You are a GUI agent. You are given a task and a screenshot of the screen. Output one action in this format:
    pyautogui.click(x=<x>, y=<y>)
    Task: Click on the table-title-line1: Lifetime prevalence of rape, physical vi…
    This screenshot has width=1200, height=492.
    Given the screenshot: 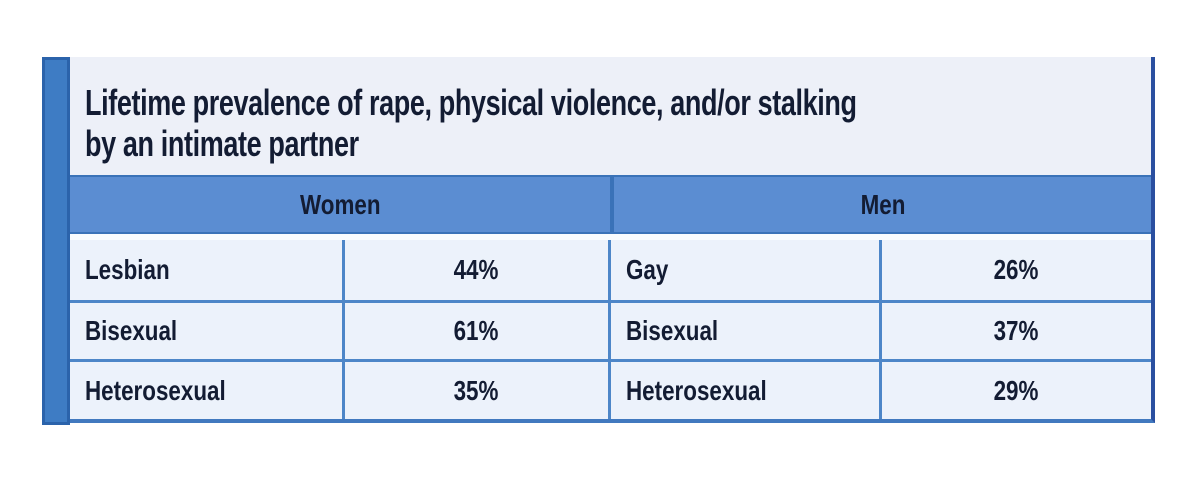 What is the action you would take?
    pyautogui.click(x=471, y=102)
    